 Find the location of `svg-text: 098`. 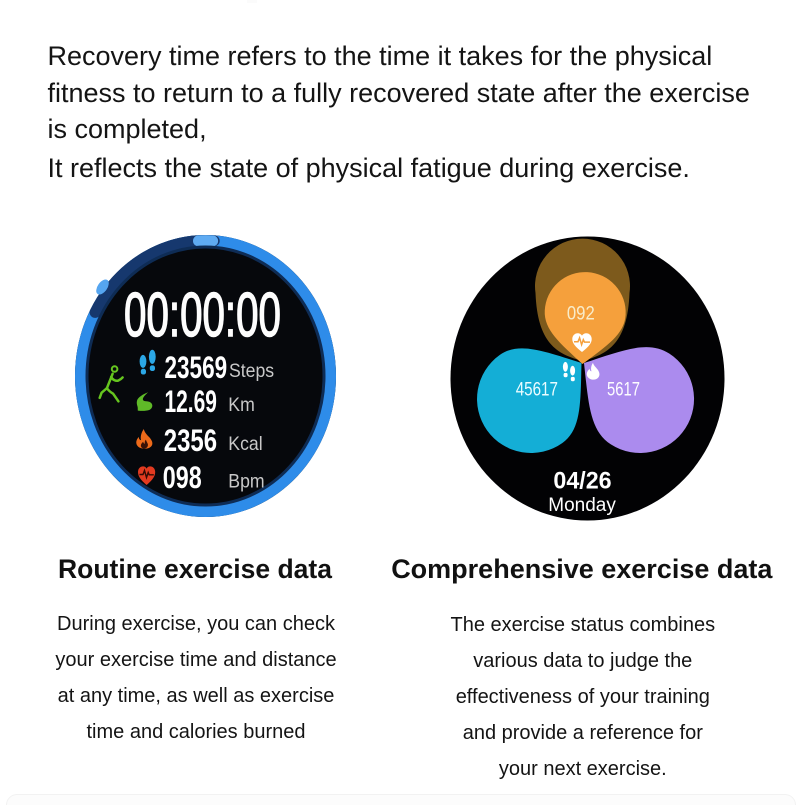

svg-text: 098 is located at coordinates (182, 477).